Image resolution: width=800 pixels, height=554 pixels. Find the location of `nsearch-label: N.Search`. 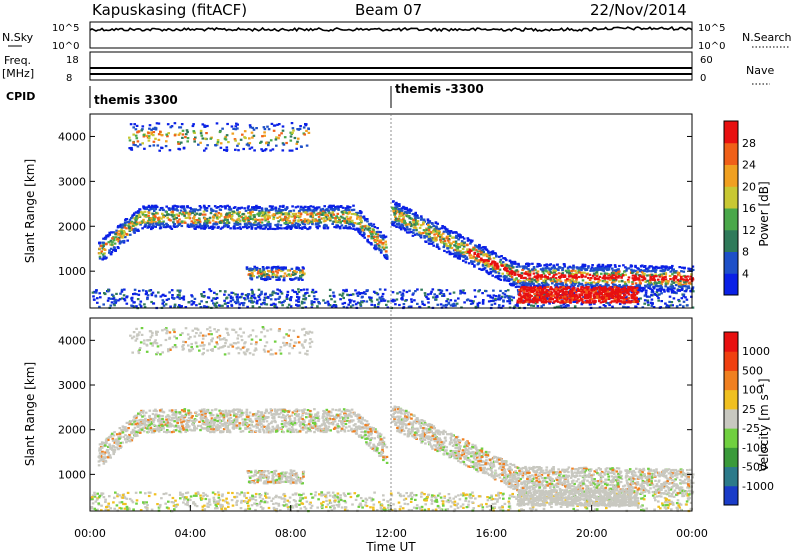

nsearch-label: N.Search is located at coordinates (767, 37).